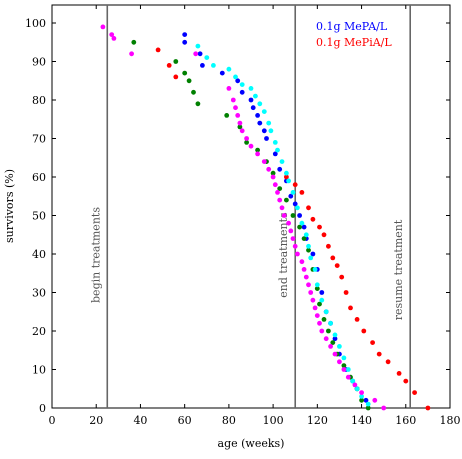  What do you see at coordinates (251, 443) in the screenshot?
I see `x-axis-label: age (weeks)` at bounding box center [251, 443].